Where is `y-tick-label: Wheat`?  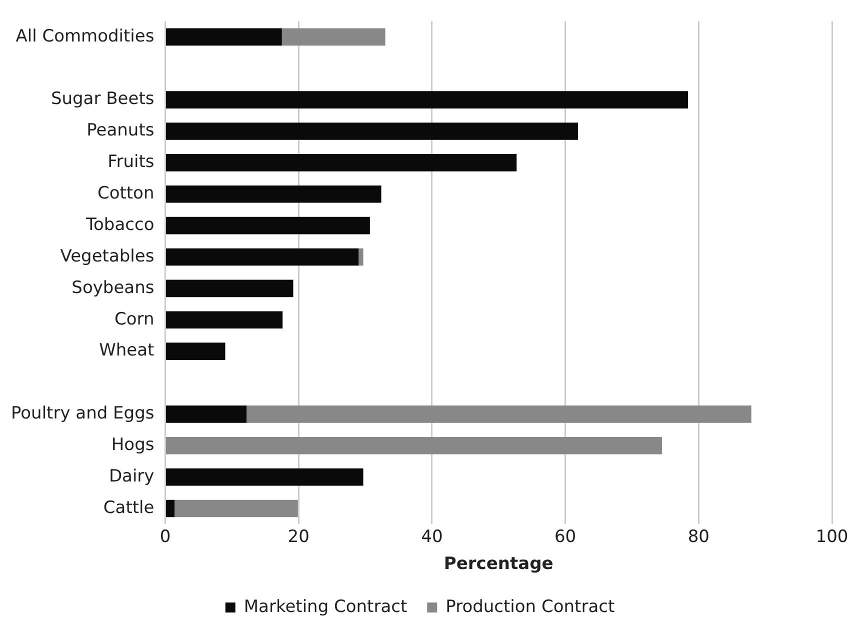 y-tick-label: Wheat is located at coordinates (127, 350).